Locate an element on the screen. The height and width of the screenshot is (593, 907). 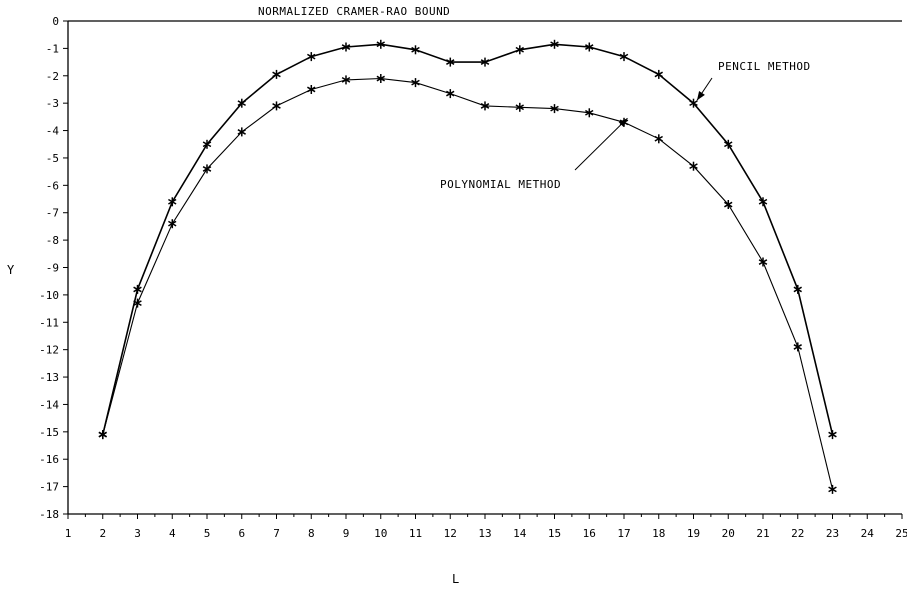
y-tick-label: -1 is located at coordinates (52, 48).